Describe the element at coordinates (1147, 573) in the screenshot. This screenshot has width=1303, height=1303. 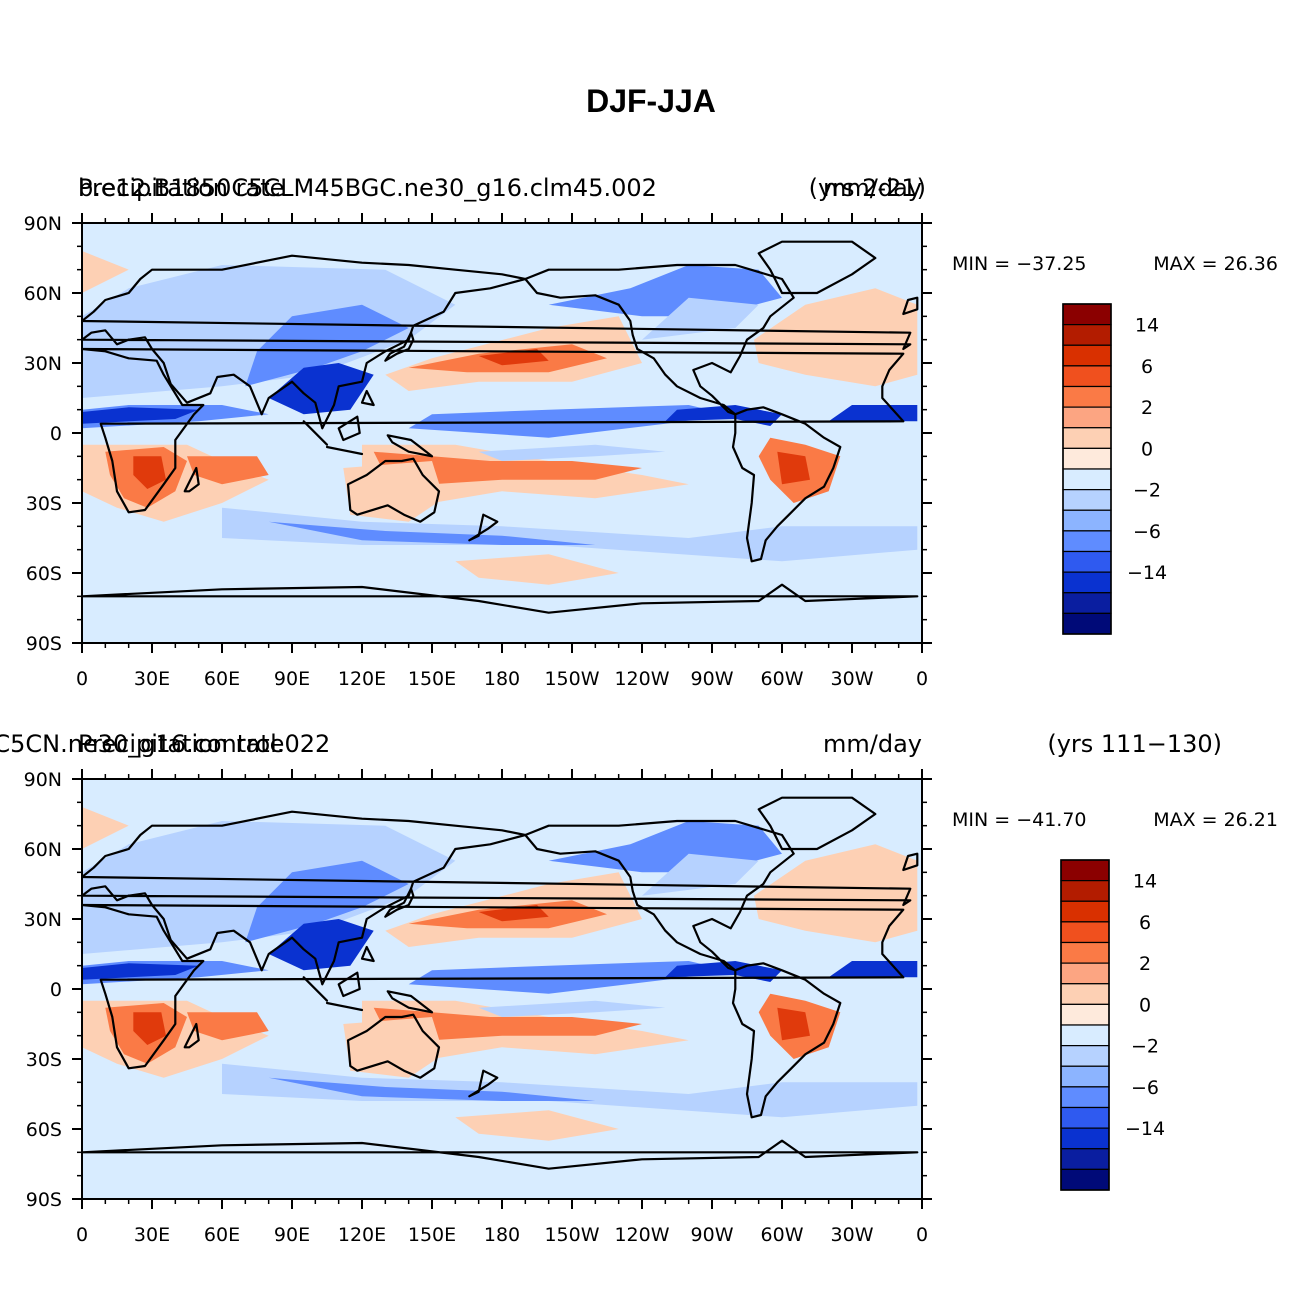
I see `colorbar-label: −14` at that location.